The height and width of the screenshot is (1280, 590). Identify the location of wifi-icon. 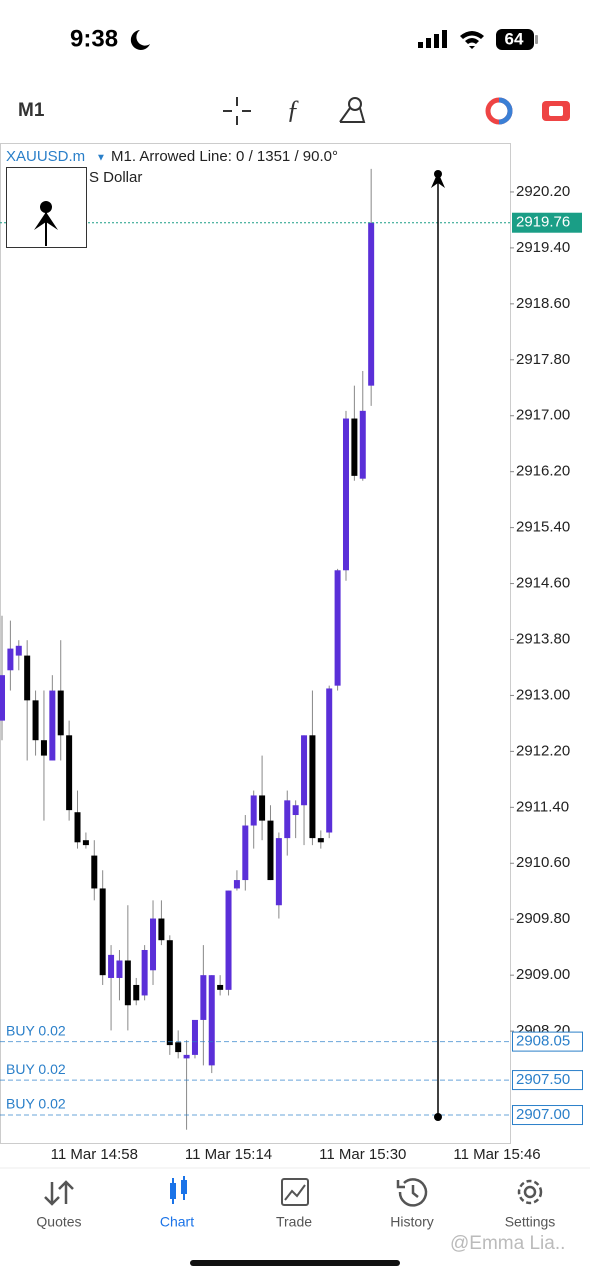
(472, 40).